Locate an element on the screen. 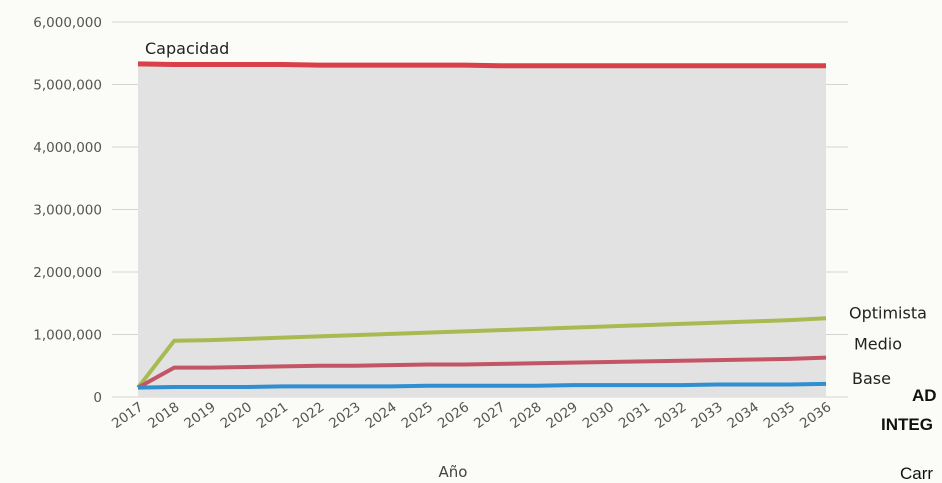 The image size is (942, 483). series-label-base: Base is located at coordinates (871, 378).